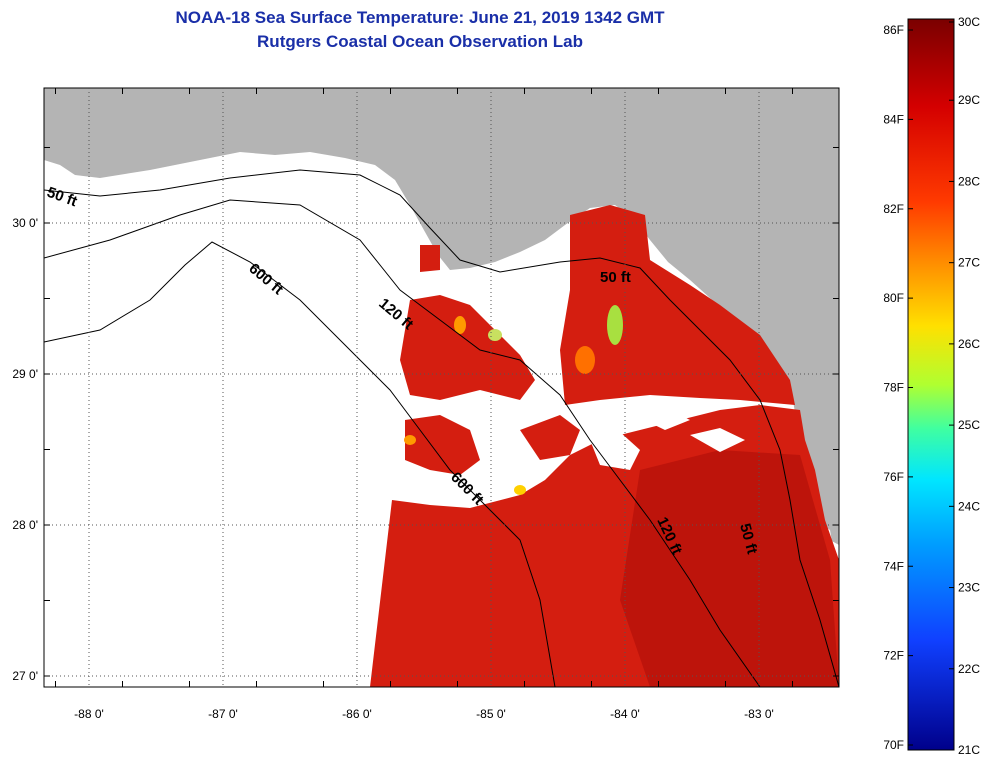 The image size is (992, 770). Describe the element at coordinates (969, 750) in the screenshot. I see `colorbar-c-label: 21C` at that location.